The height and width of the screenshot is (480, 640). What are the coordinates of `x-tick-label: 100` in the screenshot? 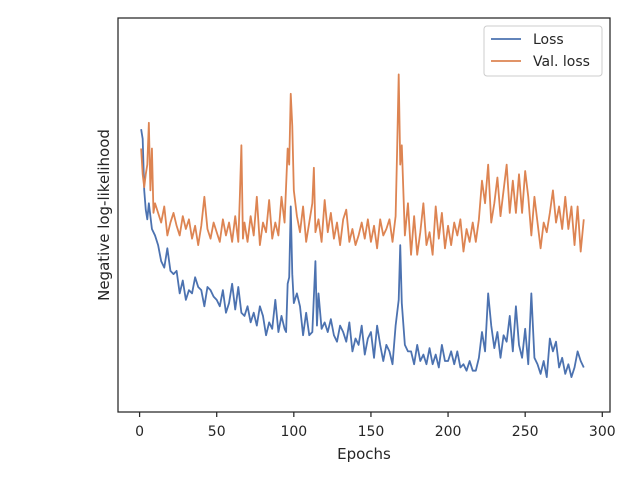 It's located at (293, 432).